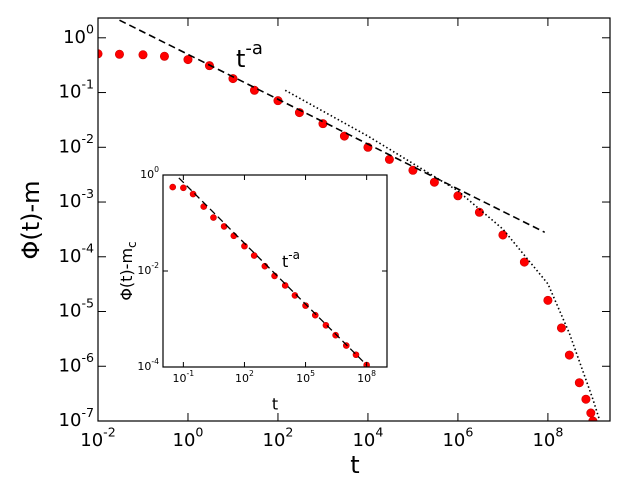 Image resolution: width=640 pixels, height=480 pixels. Describe the element at coordinates (367, 437) in the screenshot. I see `x-tick-label: 10⁴` at that location.